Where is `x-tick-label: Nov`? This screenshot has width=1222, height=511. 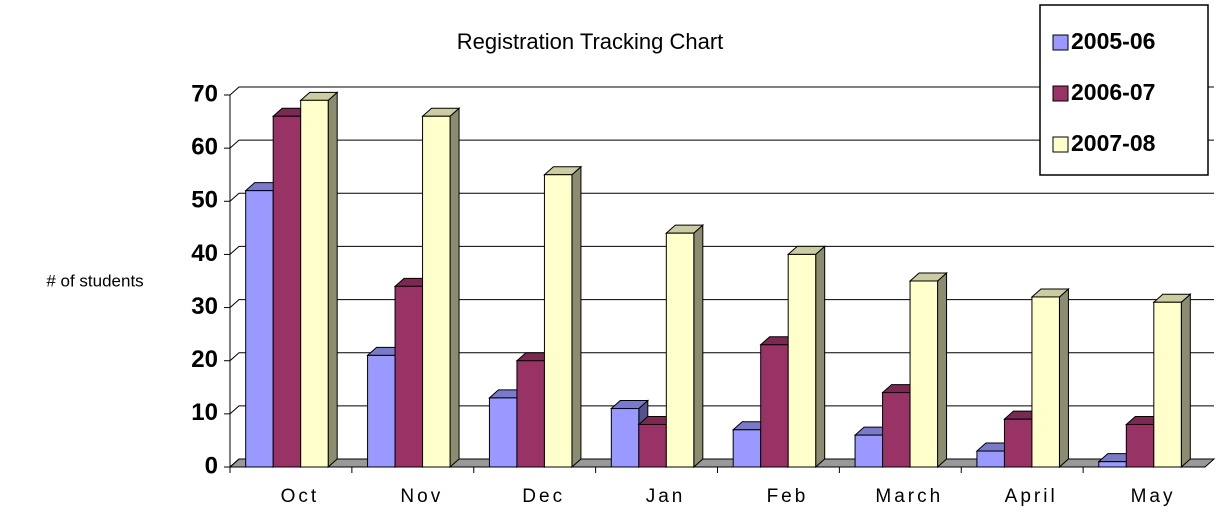 x-tick-label: Nov is located at coordinates (421, 496).